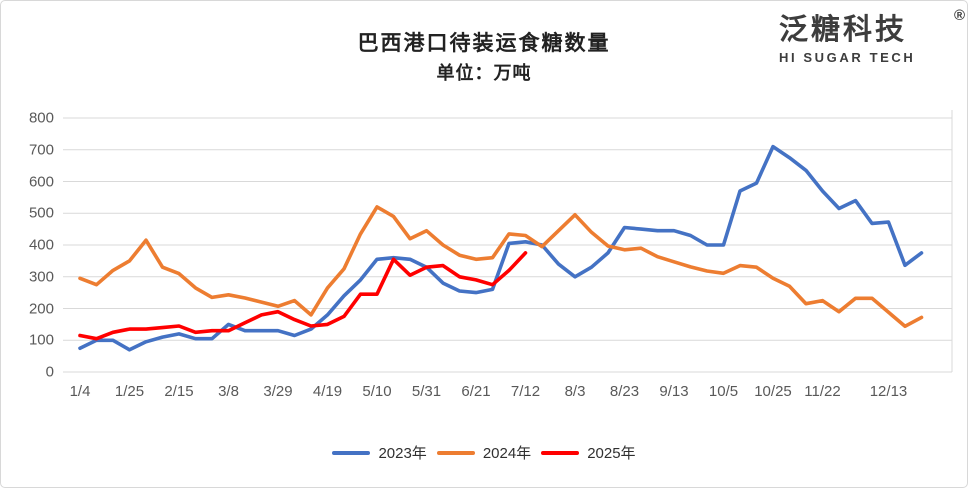  Describe the element at coordinates (476, 391) in the screenshot. I see `x-axis-label: 6/21` at that location.